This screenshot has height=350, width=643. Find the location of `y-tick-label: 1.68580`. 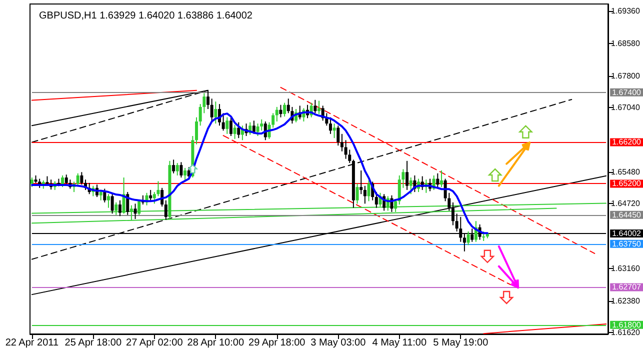

y-tick-label: 1.68580 is located at coordinates (625, 43).